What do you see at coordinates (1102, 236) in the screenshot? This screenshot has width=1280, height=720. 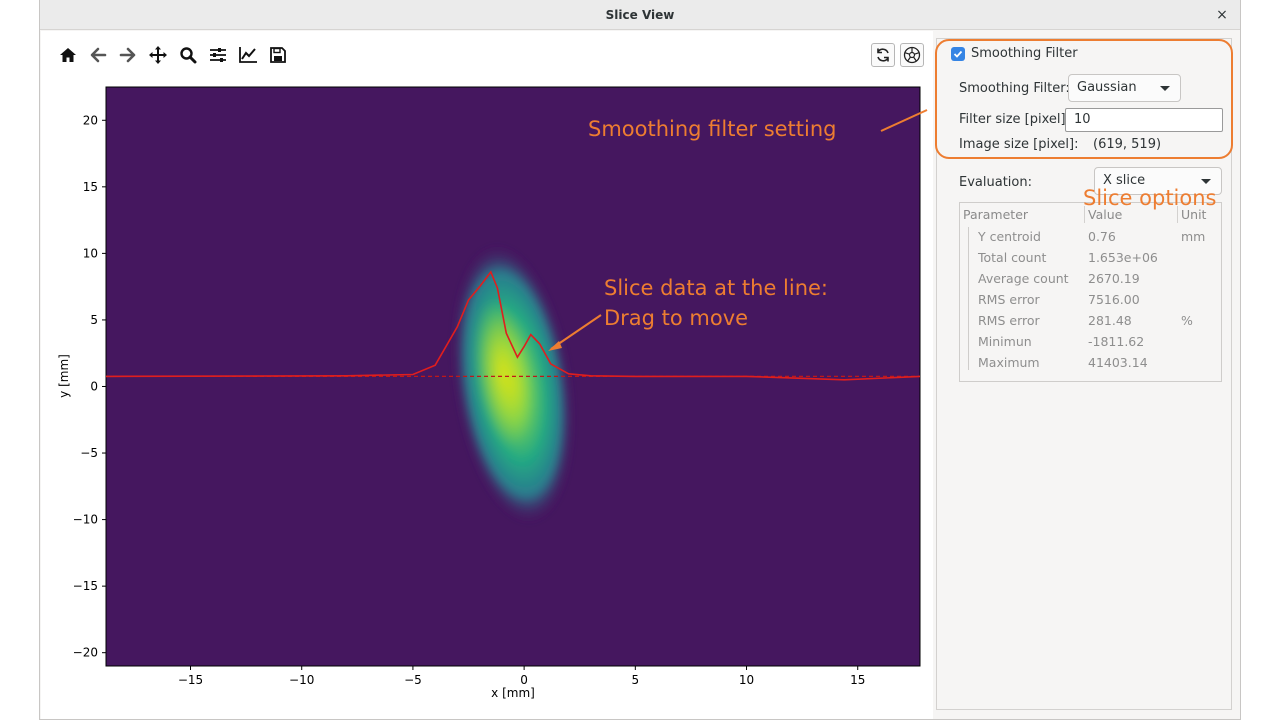 I see `row-value: 0.76` at bounding box center [1102, 236].